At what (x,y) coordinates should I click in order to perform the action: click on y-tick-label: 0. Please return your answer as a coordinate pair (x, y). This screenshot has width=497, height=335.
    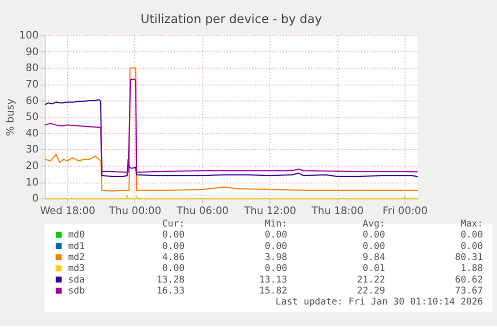
    Looking at the image, I should click on (35, 198).